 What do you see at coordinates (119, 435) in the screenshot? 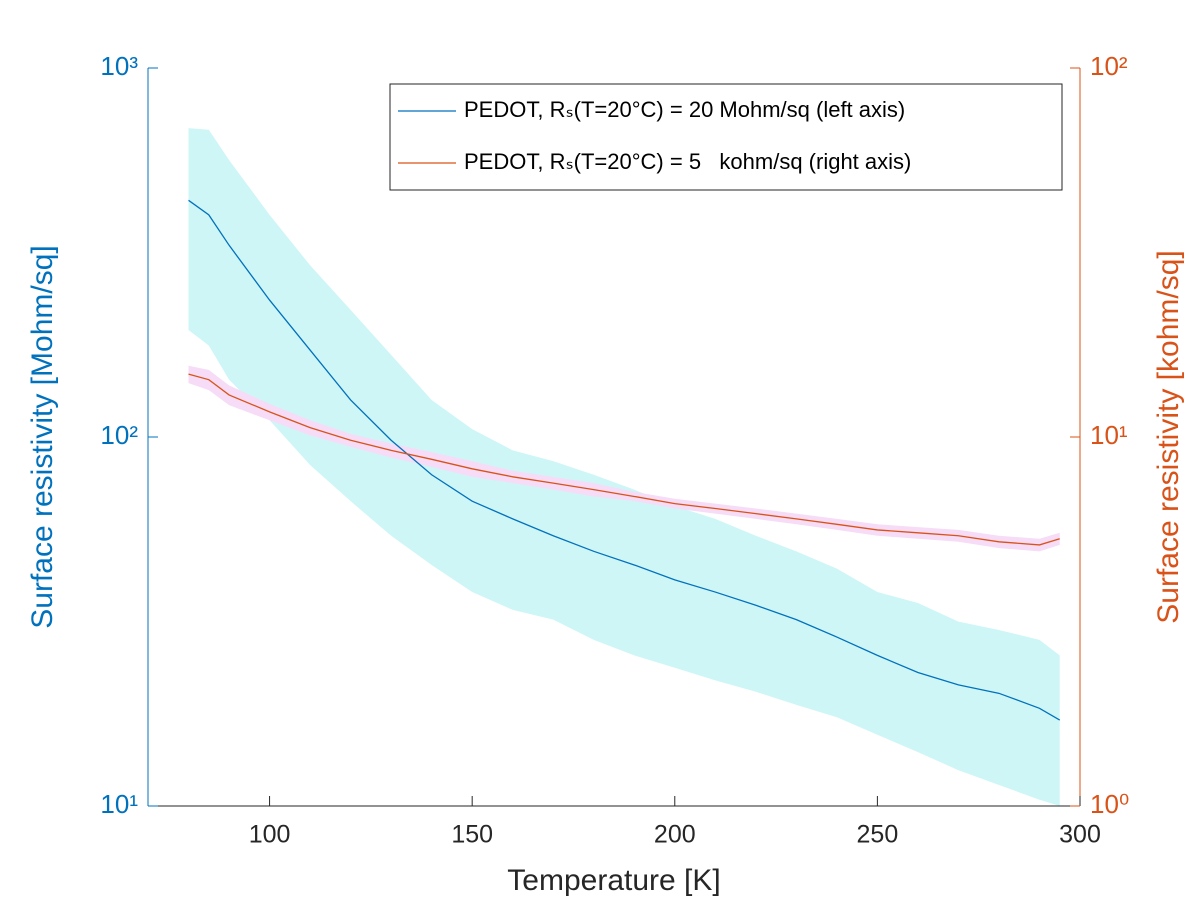
I see `y-tick-label: 10²` at bounding box center [119, 435].